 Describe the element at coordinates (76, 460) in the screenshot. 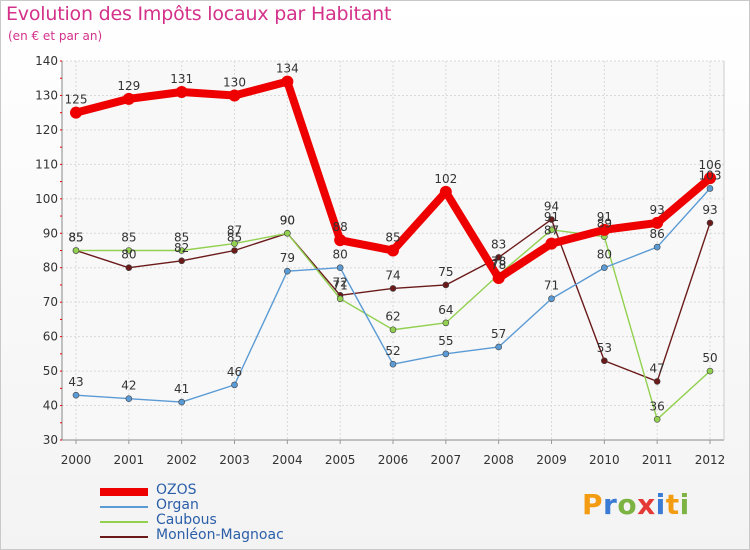

I see `x-tick-label: 2000` at that location.